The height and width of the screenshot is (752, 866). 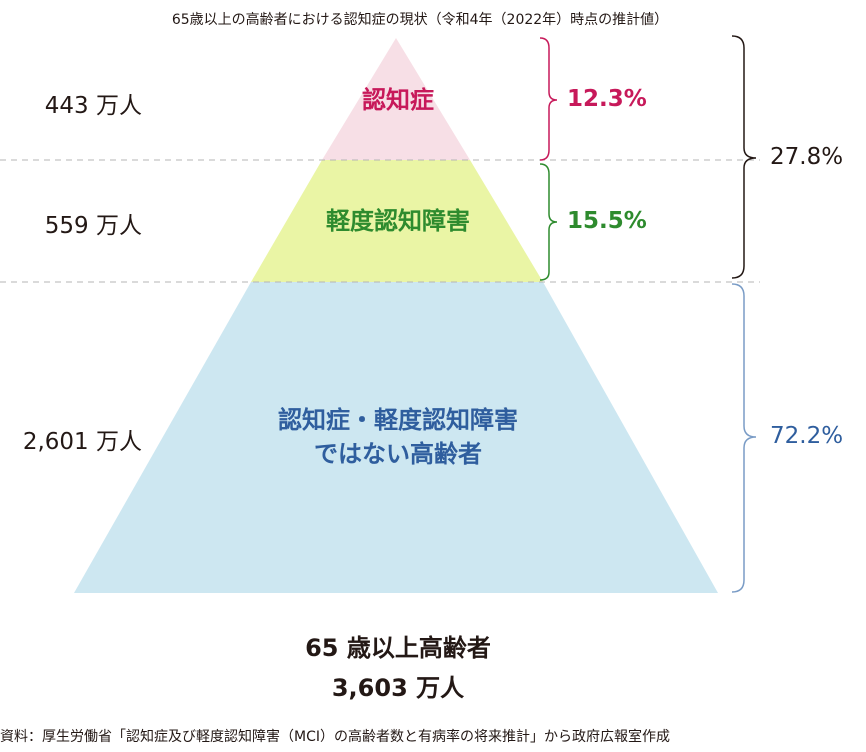 What do you see at coordinates (93, 226) in the screenshot?
I see `count-mci: 559 万人` at bounding box center [93, 226].